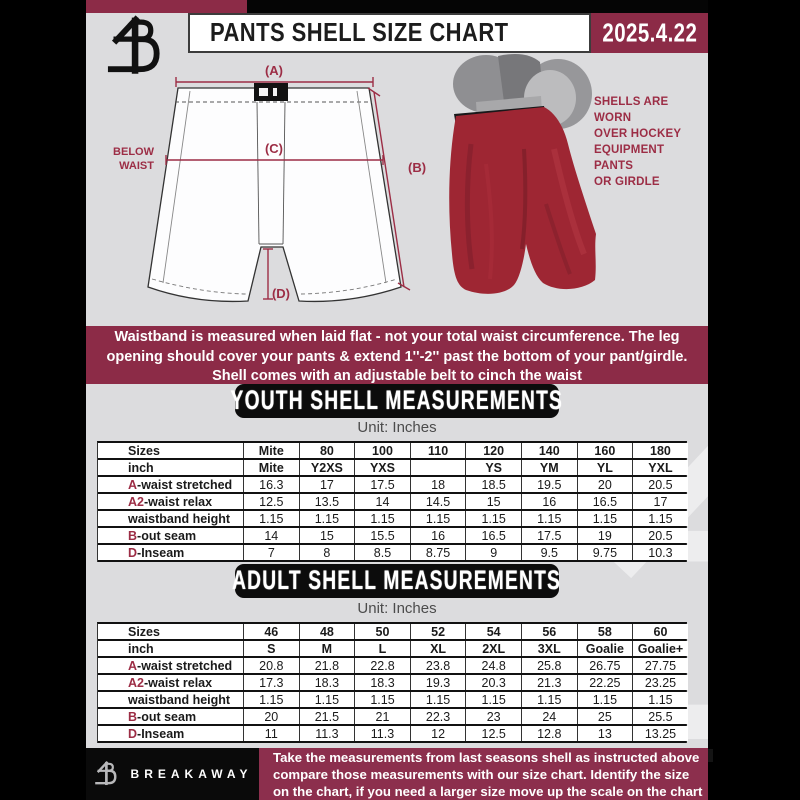  I want to click on table-cell: 8.5, so click(382, 552).